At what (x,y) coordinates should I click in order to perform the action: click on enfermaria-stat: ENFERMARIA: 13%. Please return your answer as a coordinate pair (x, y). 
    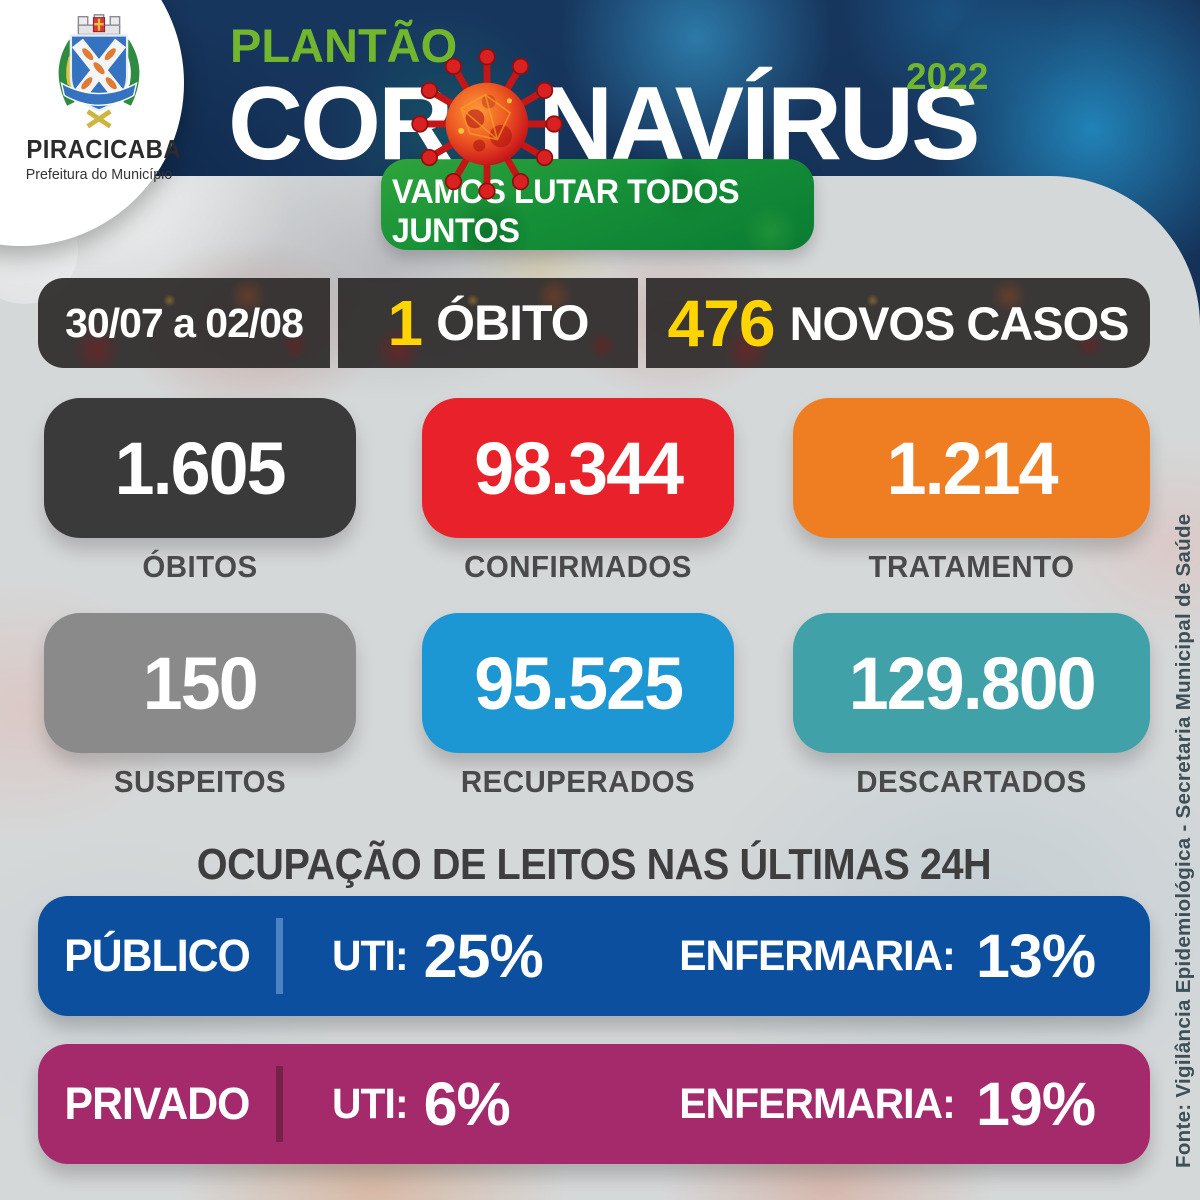
    Looking at the image, I should click on (884, 956).